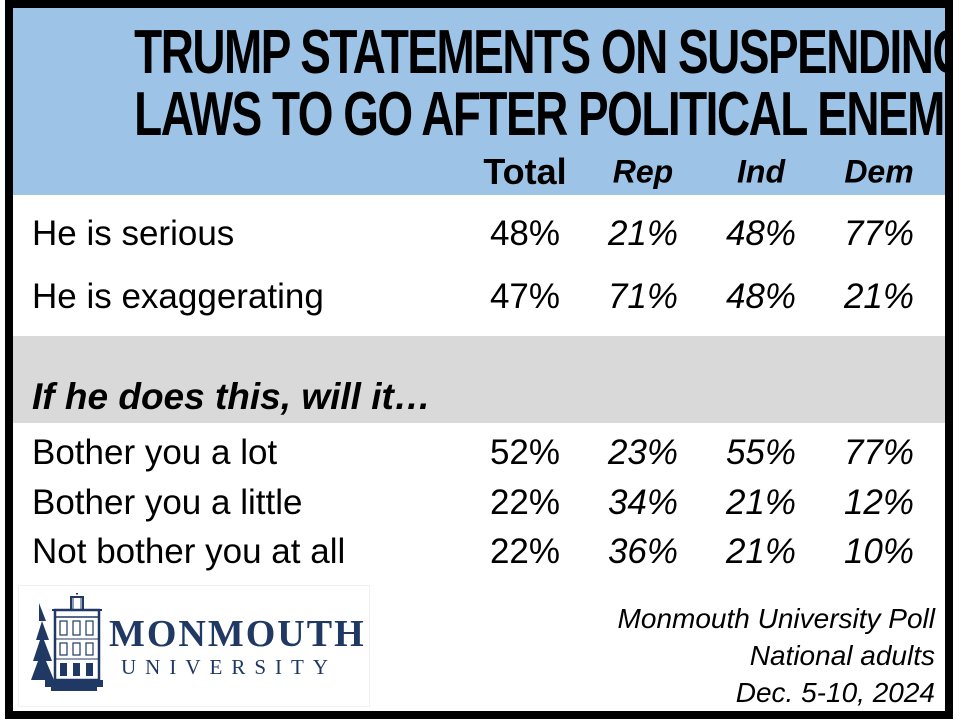 Image resolution: width=966 pixels, height=725 pixels. Describe the element at coordinates (643, 233) in the screenshot. I see `value-rep: 21%` at that location.